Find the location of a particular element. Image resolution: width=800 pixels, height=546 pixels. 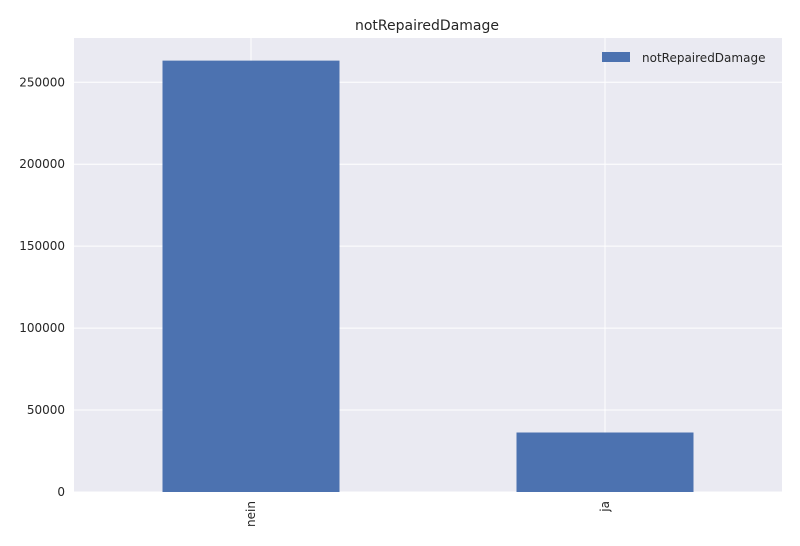

bar-ja is located at coordinates (605, 462).